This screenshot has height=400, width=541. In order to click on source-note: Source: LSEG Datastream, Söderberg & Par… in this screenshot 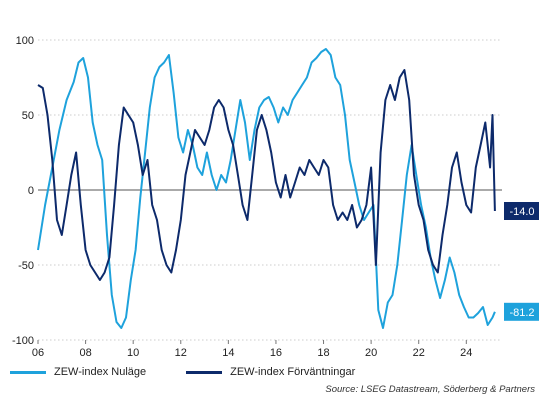, I will do `click(430, 389)`.